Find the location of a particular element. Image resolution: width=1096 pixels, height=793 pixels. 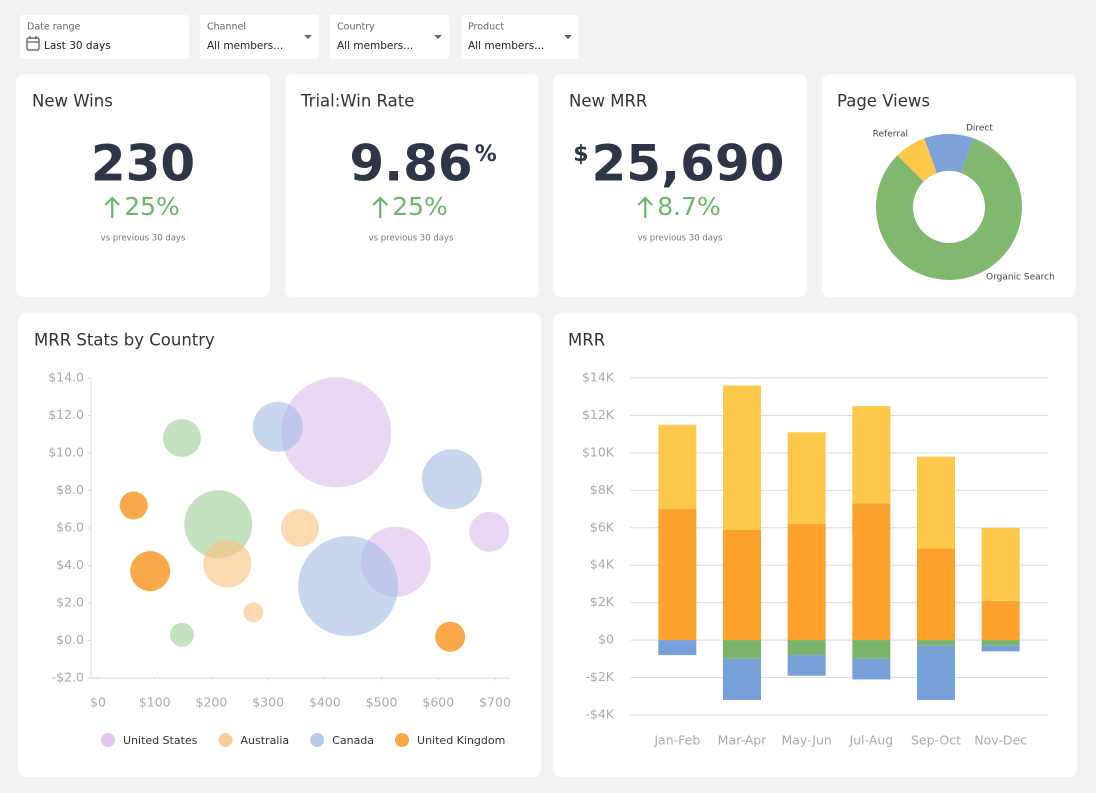

filter-value: Last 30 days is located at coordinates (77, 46).